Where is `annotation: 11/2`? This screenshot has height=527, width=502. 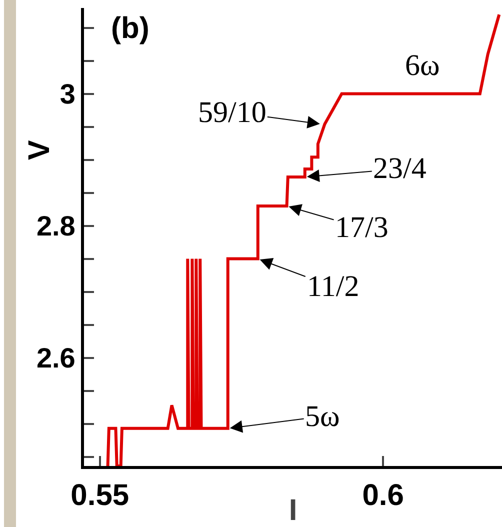 annotation: 11/2 is located at coordinates (333, 286).